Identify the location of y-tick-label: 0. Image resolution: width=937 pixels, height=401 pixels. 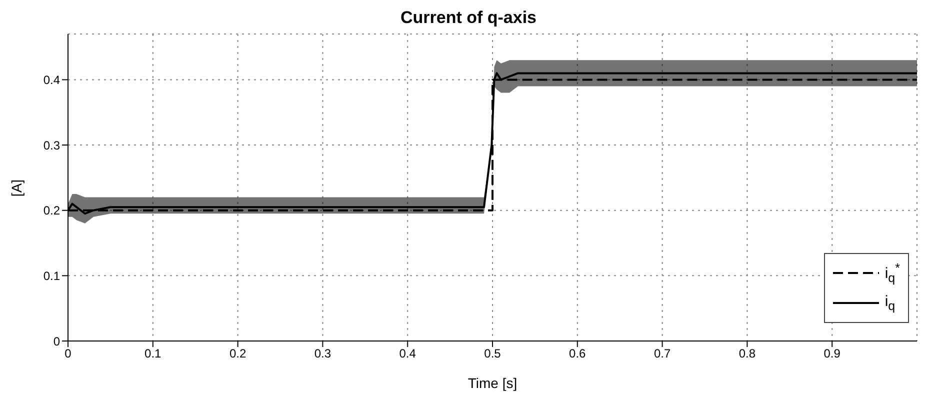
(56, 341).